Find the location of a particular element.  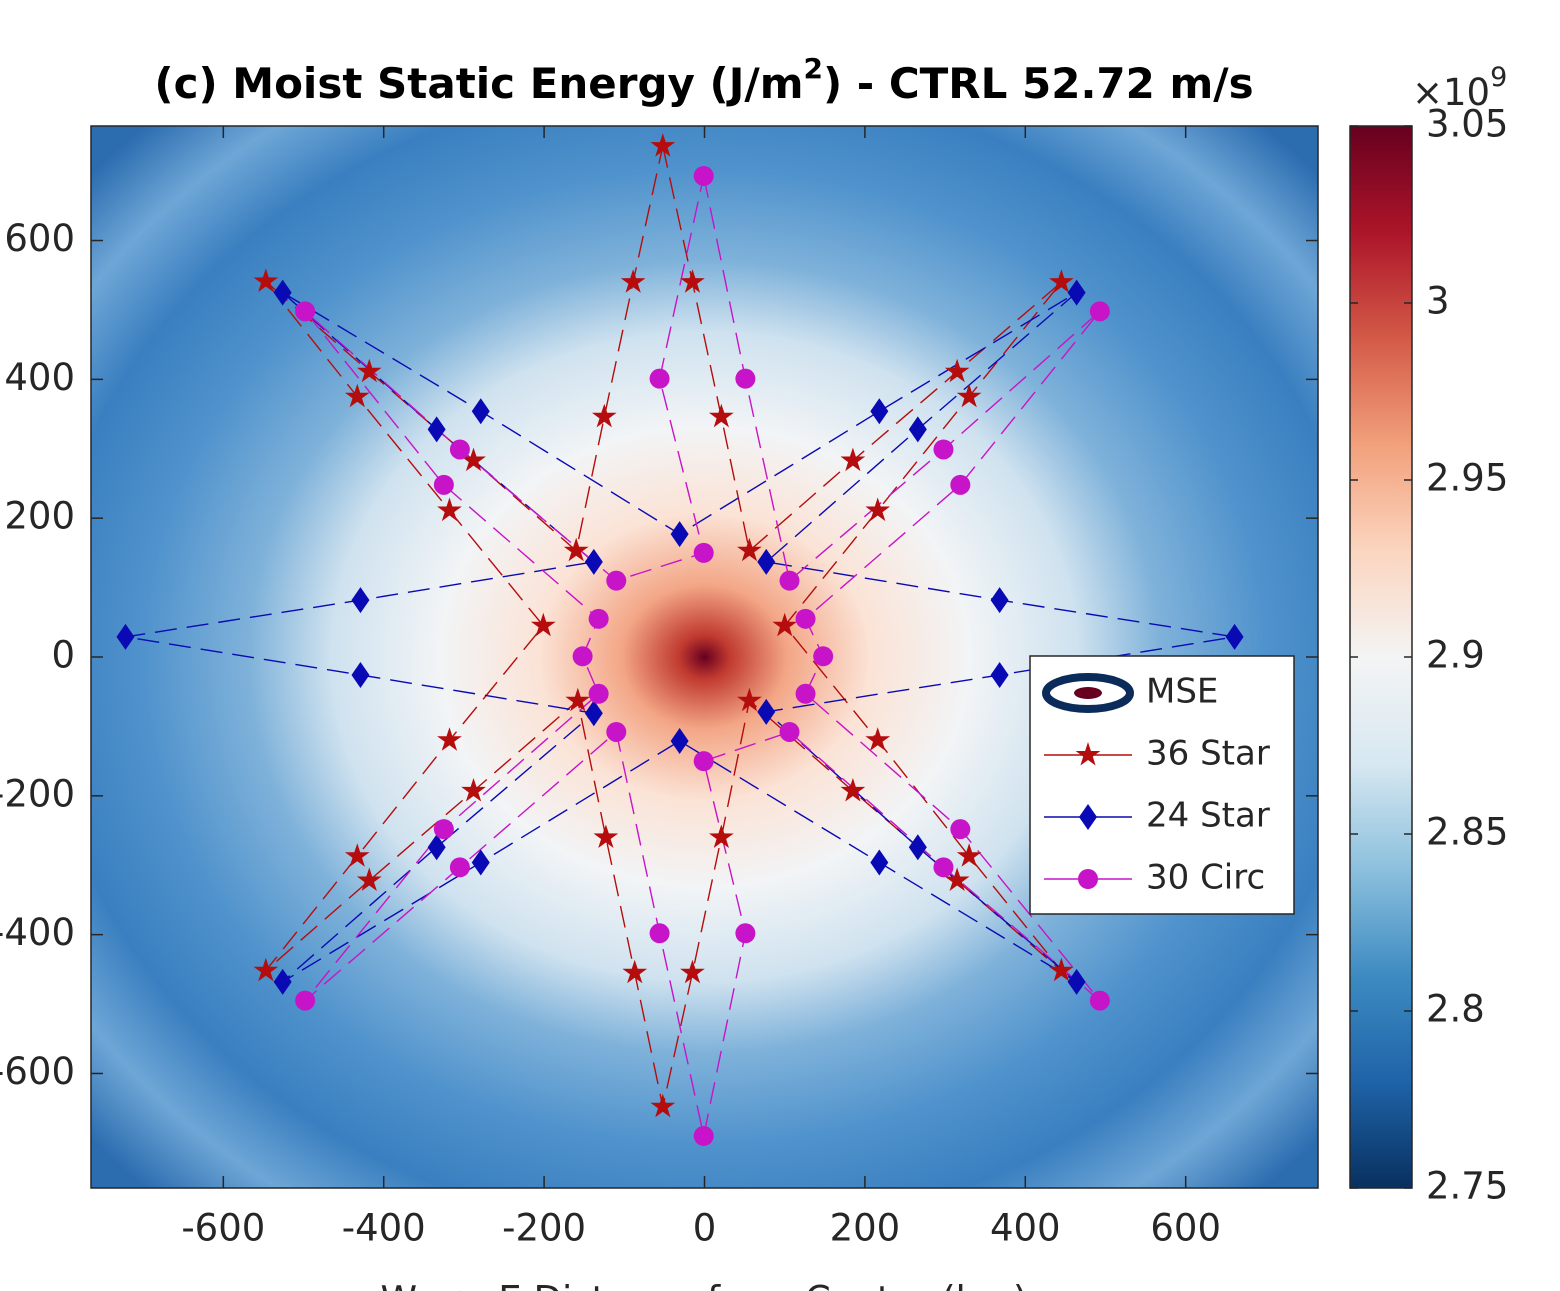

x-tick-label: -600 is located at coordinates (223, 1228).